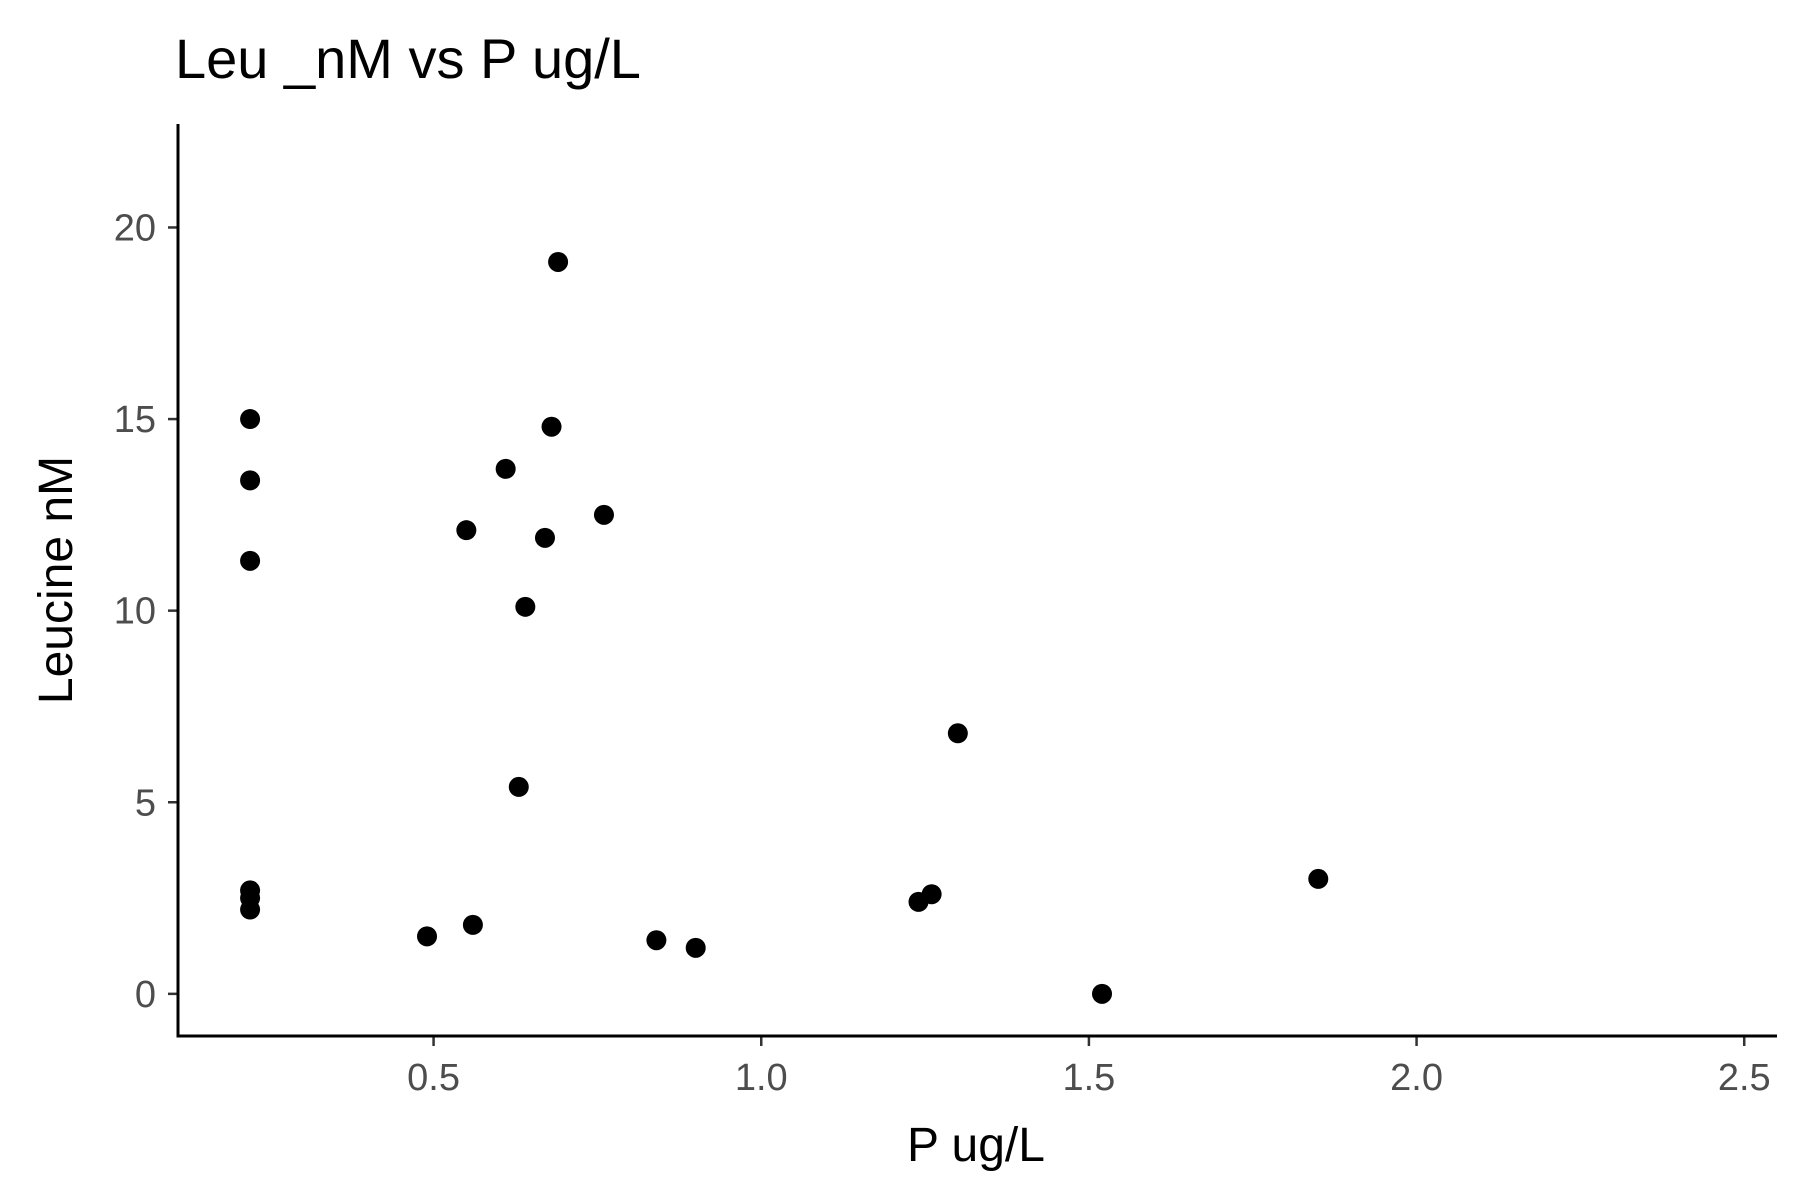  What do you see at coordinates (1744, 1078) in the screenshot?
I see `x-tick-label: 2.5` at bounding box center [1744, 1078].